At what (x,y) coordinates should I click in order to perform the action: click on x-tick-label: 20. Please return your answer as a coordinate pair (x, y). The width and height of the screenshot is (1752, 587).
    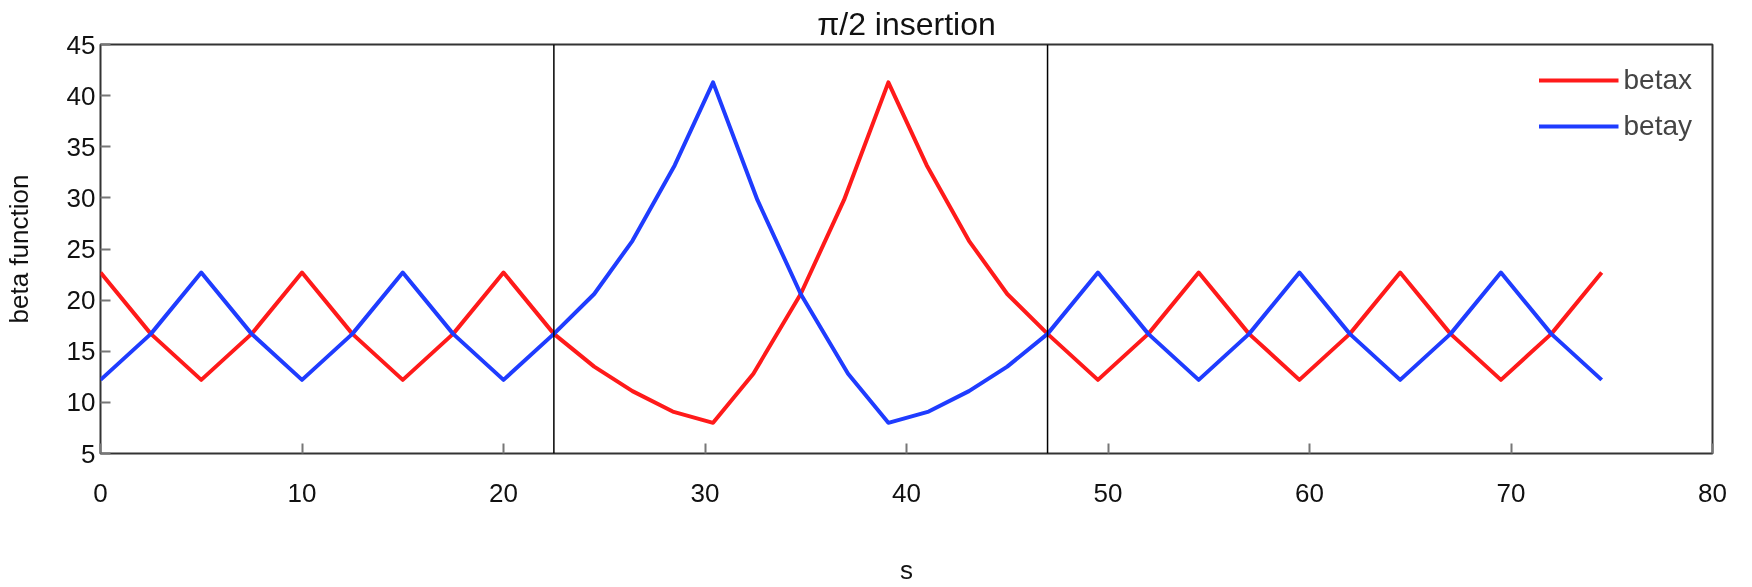
    Looking at the image, I should click on (503, 492).